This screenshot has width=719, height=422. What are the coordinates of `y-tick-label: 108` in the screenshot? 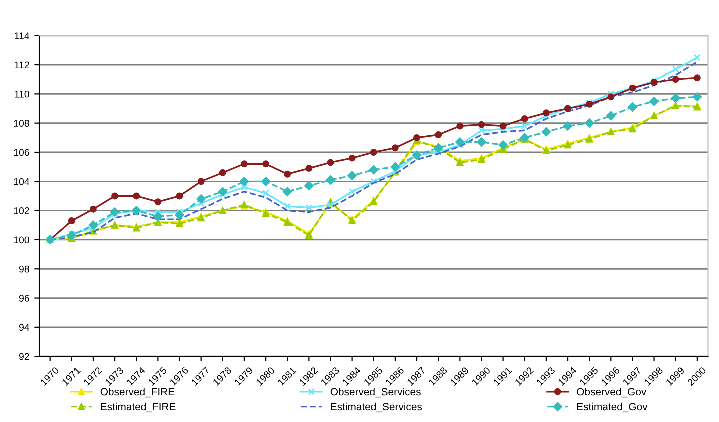 It's located at (22, 123).